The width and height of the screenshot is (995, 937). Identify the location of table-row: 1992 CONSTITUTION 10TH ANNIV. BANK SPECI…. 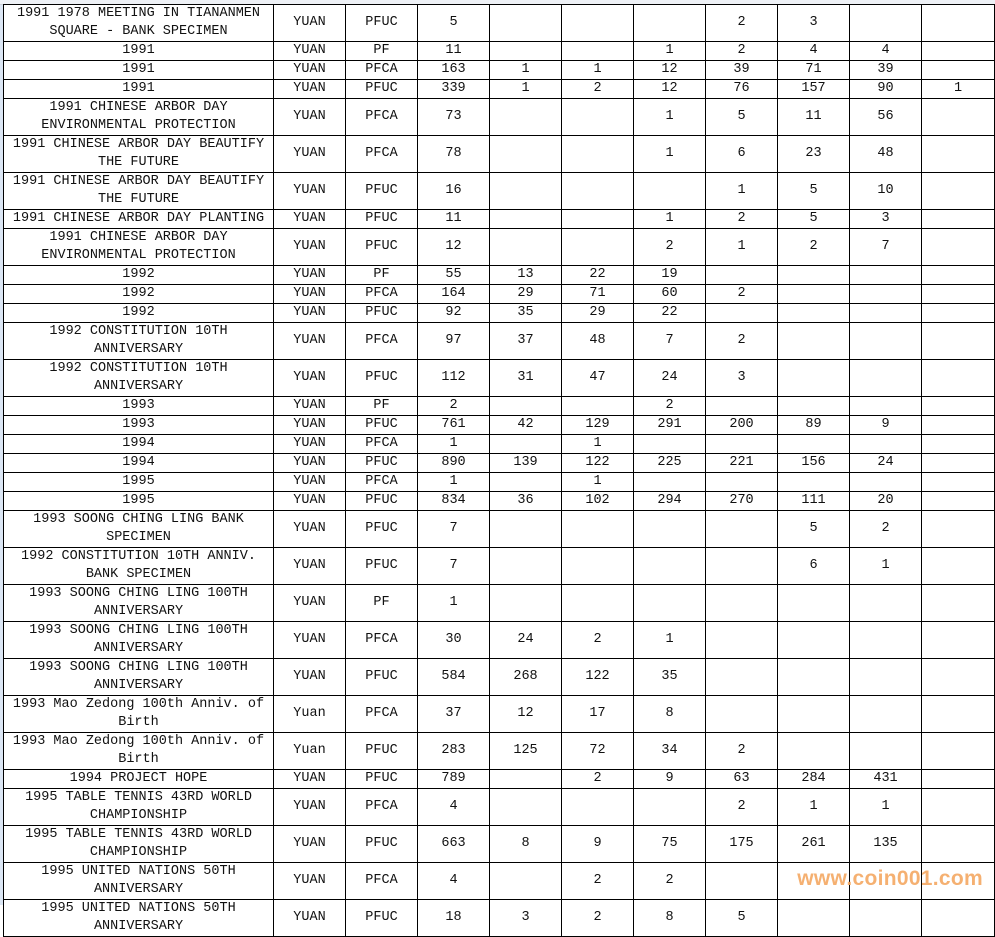
(499, 566).